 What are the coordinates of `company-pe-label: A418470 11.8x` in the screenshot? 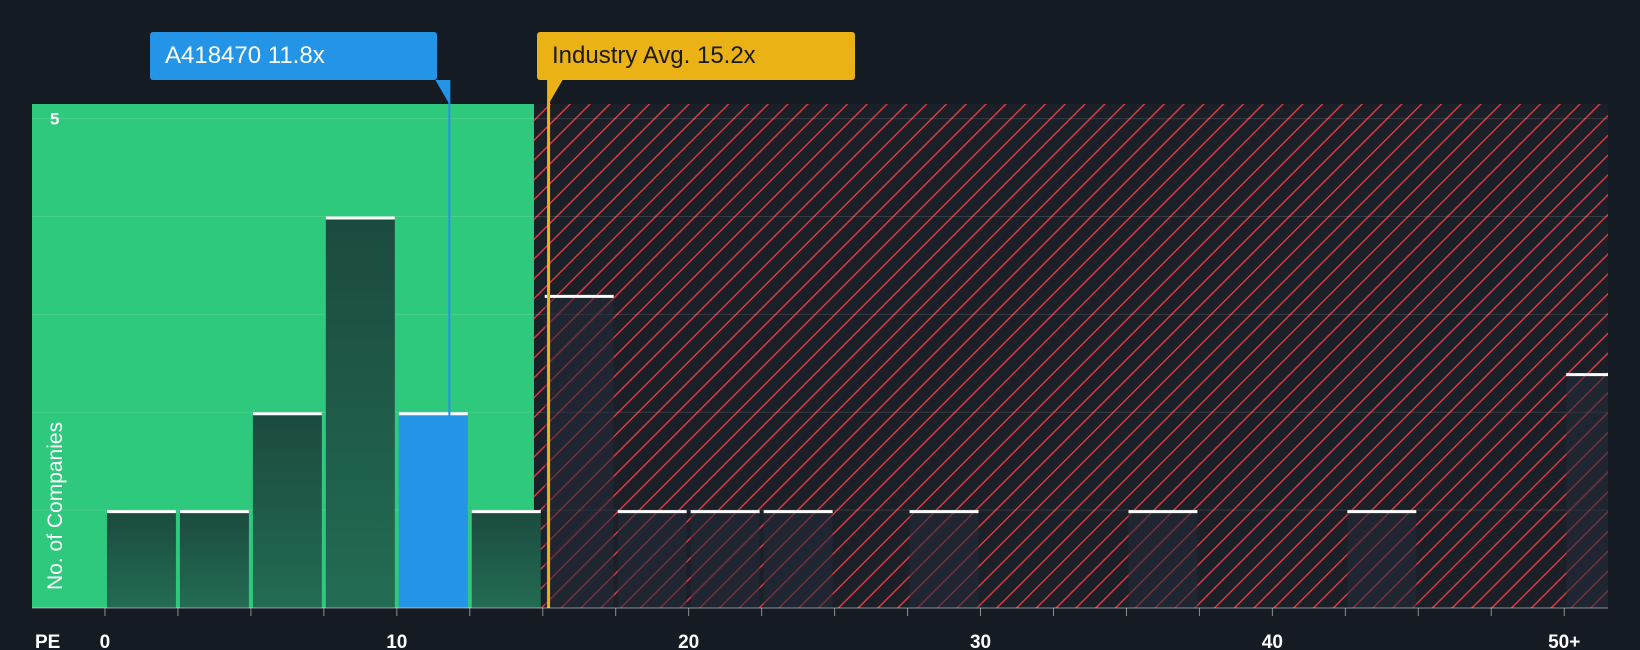 It's located at (293, 56).